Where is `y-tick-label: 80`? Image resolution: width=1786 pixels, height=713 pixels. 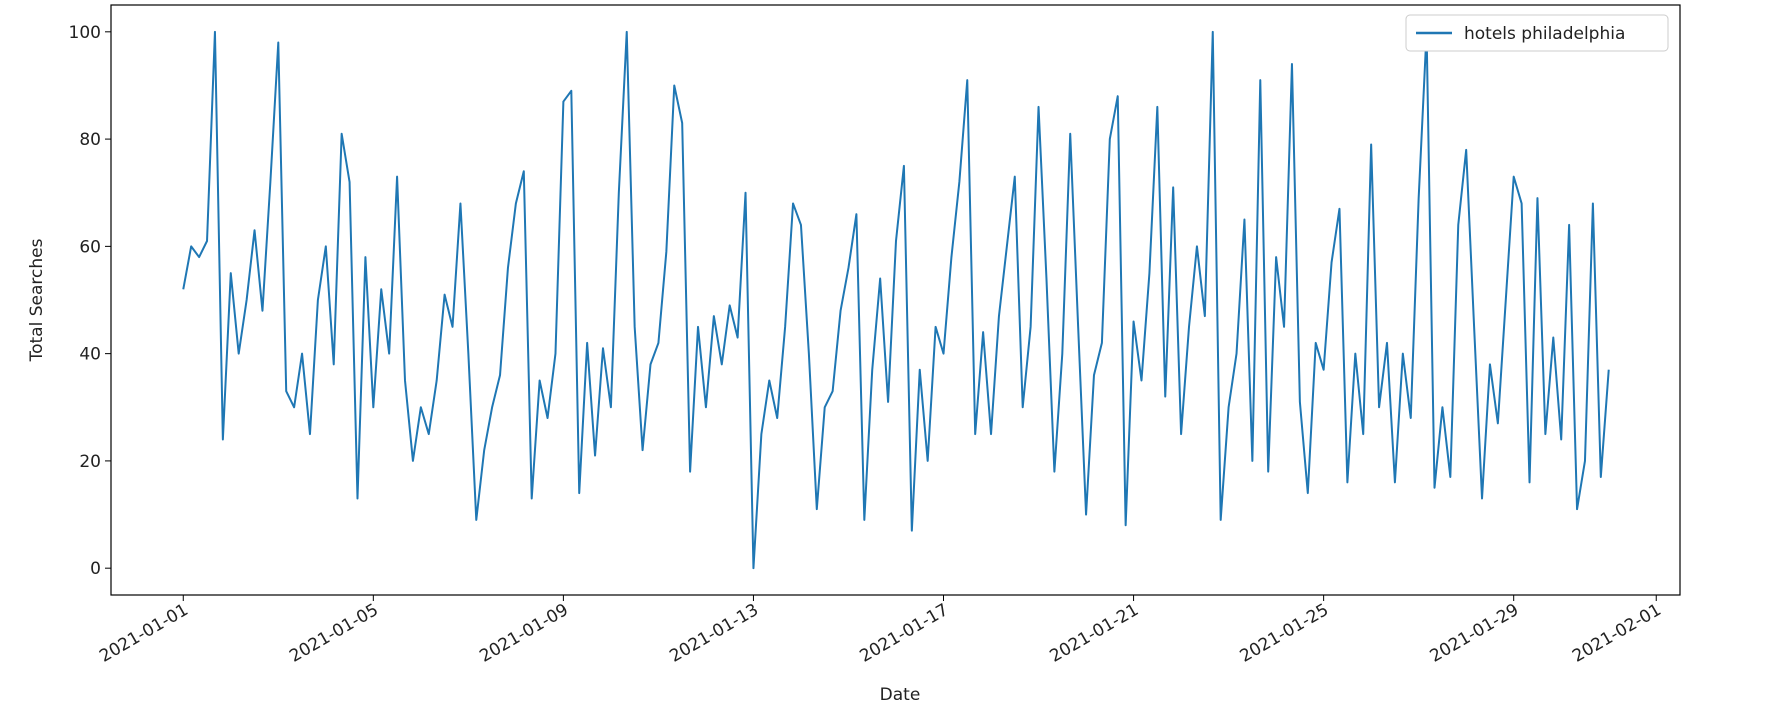
y-tick-label: 80 is located at coordinates (90, 140).